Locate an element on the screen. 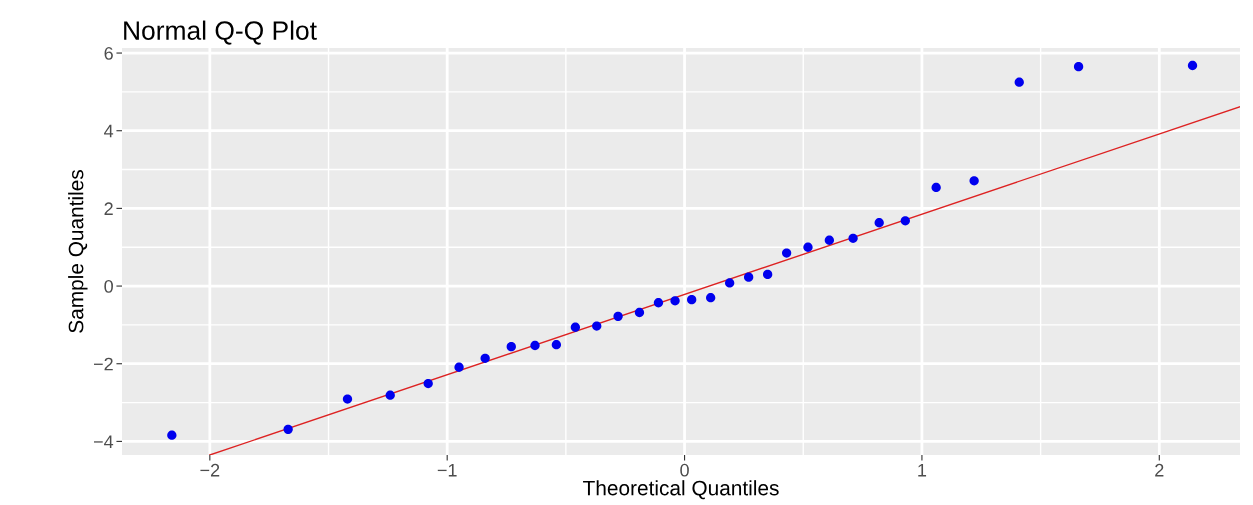 This screenshot has height=505, width=1253. y-tick-label: 0 is located at coordinates (108, 286).